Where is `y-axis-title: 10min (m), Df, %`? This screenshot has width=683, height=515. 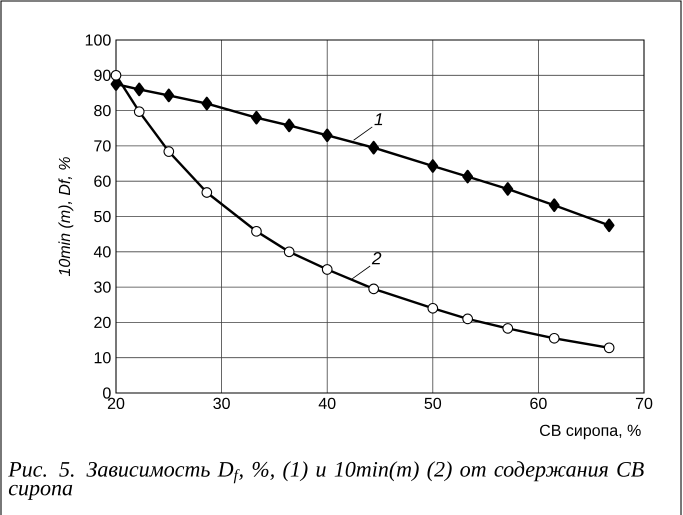 y-axis-title: 10min (m), Df, % is located at coordinates (66, 216).